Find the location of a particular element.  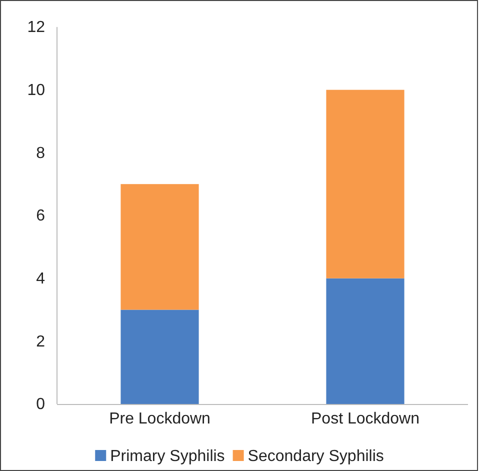

y-tick-label: 0 is located at coordinates (41, 405).